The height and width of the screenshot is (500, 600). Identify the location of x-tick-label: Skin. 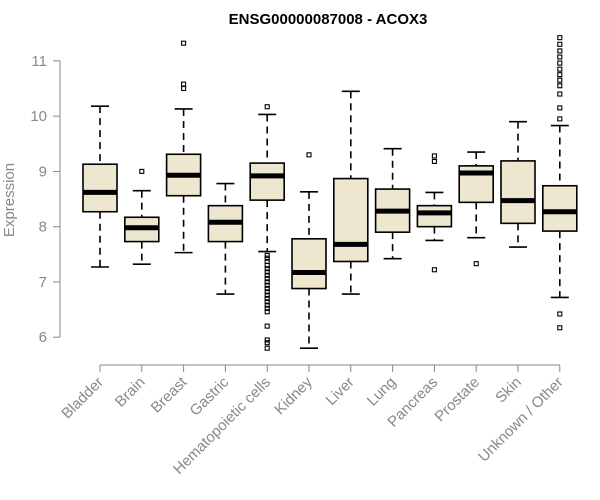
(508, 390).